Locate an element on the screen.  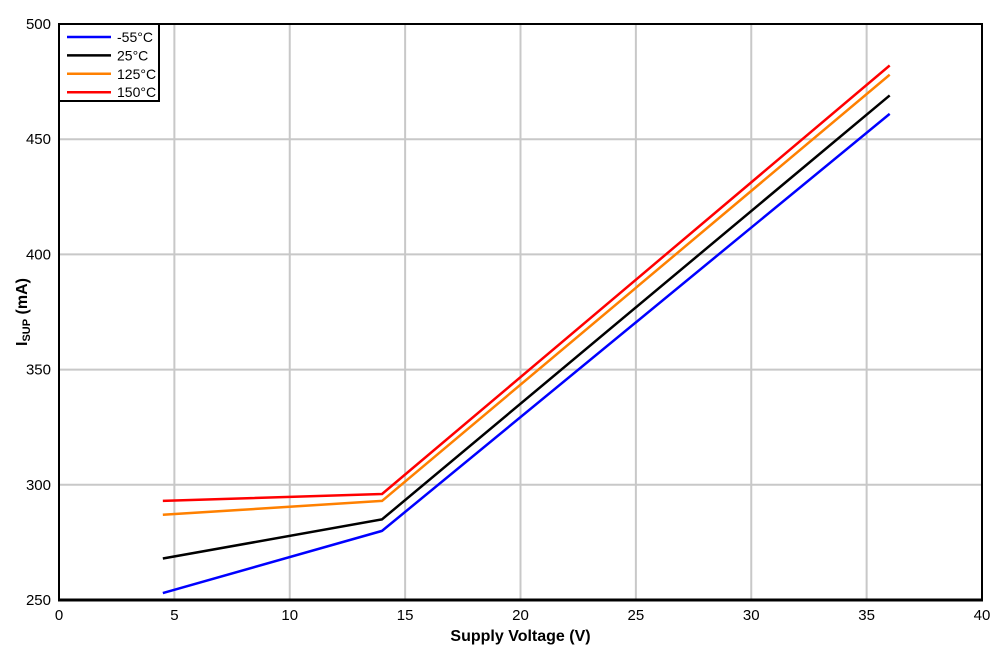
legend-label-0: -55°C is located at coordinates (135, 37).